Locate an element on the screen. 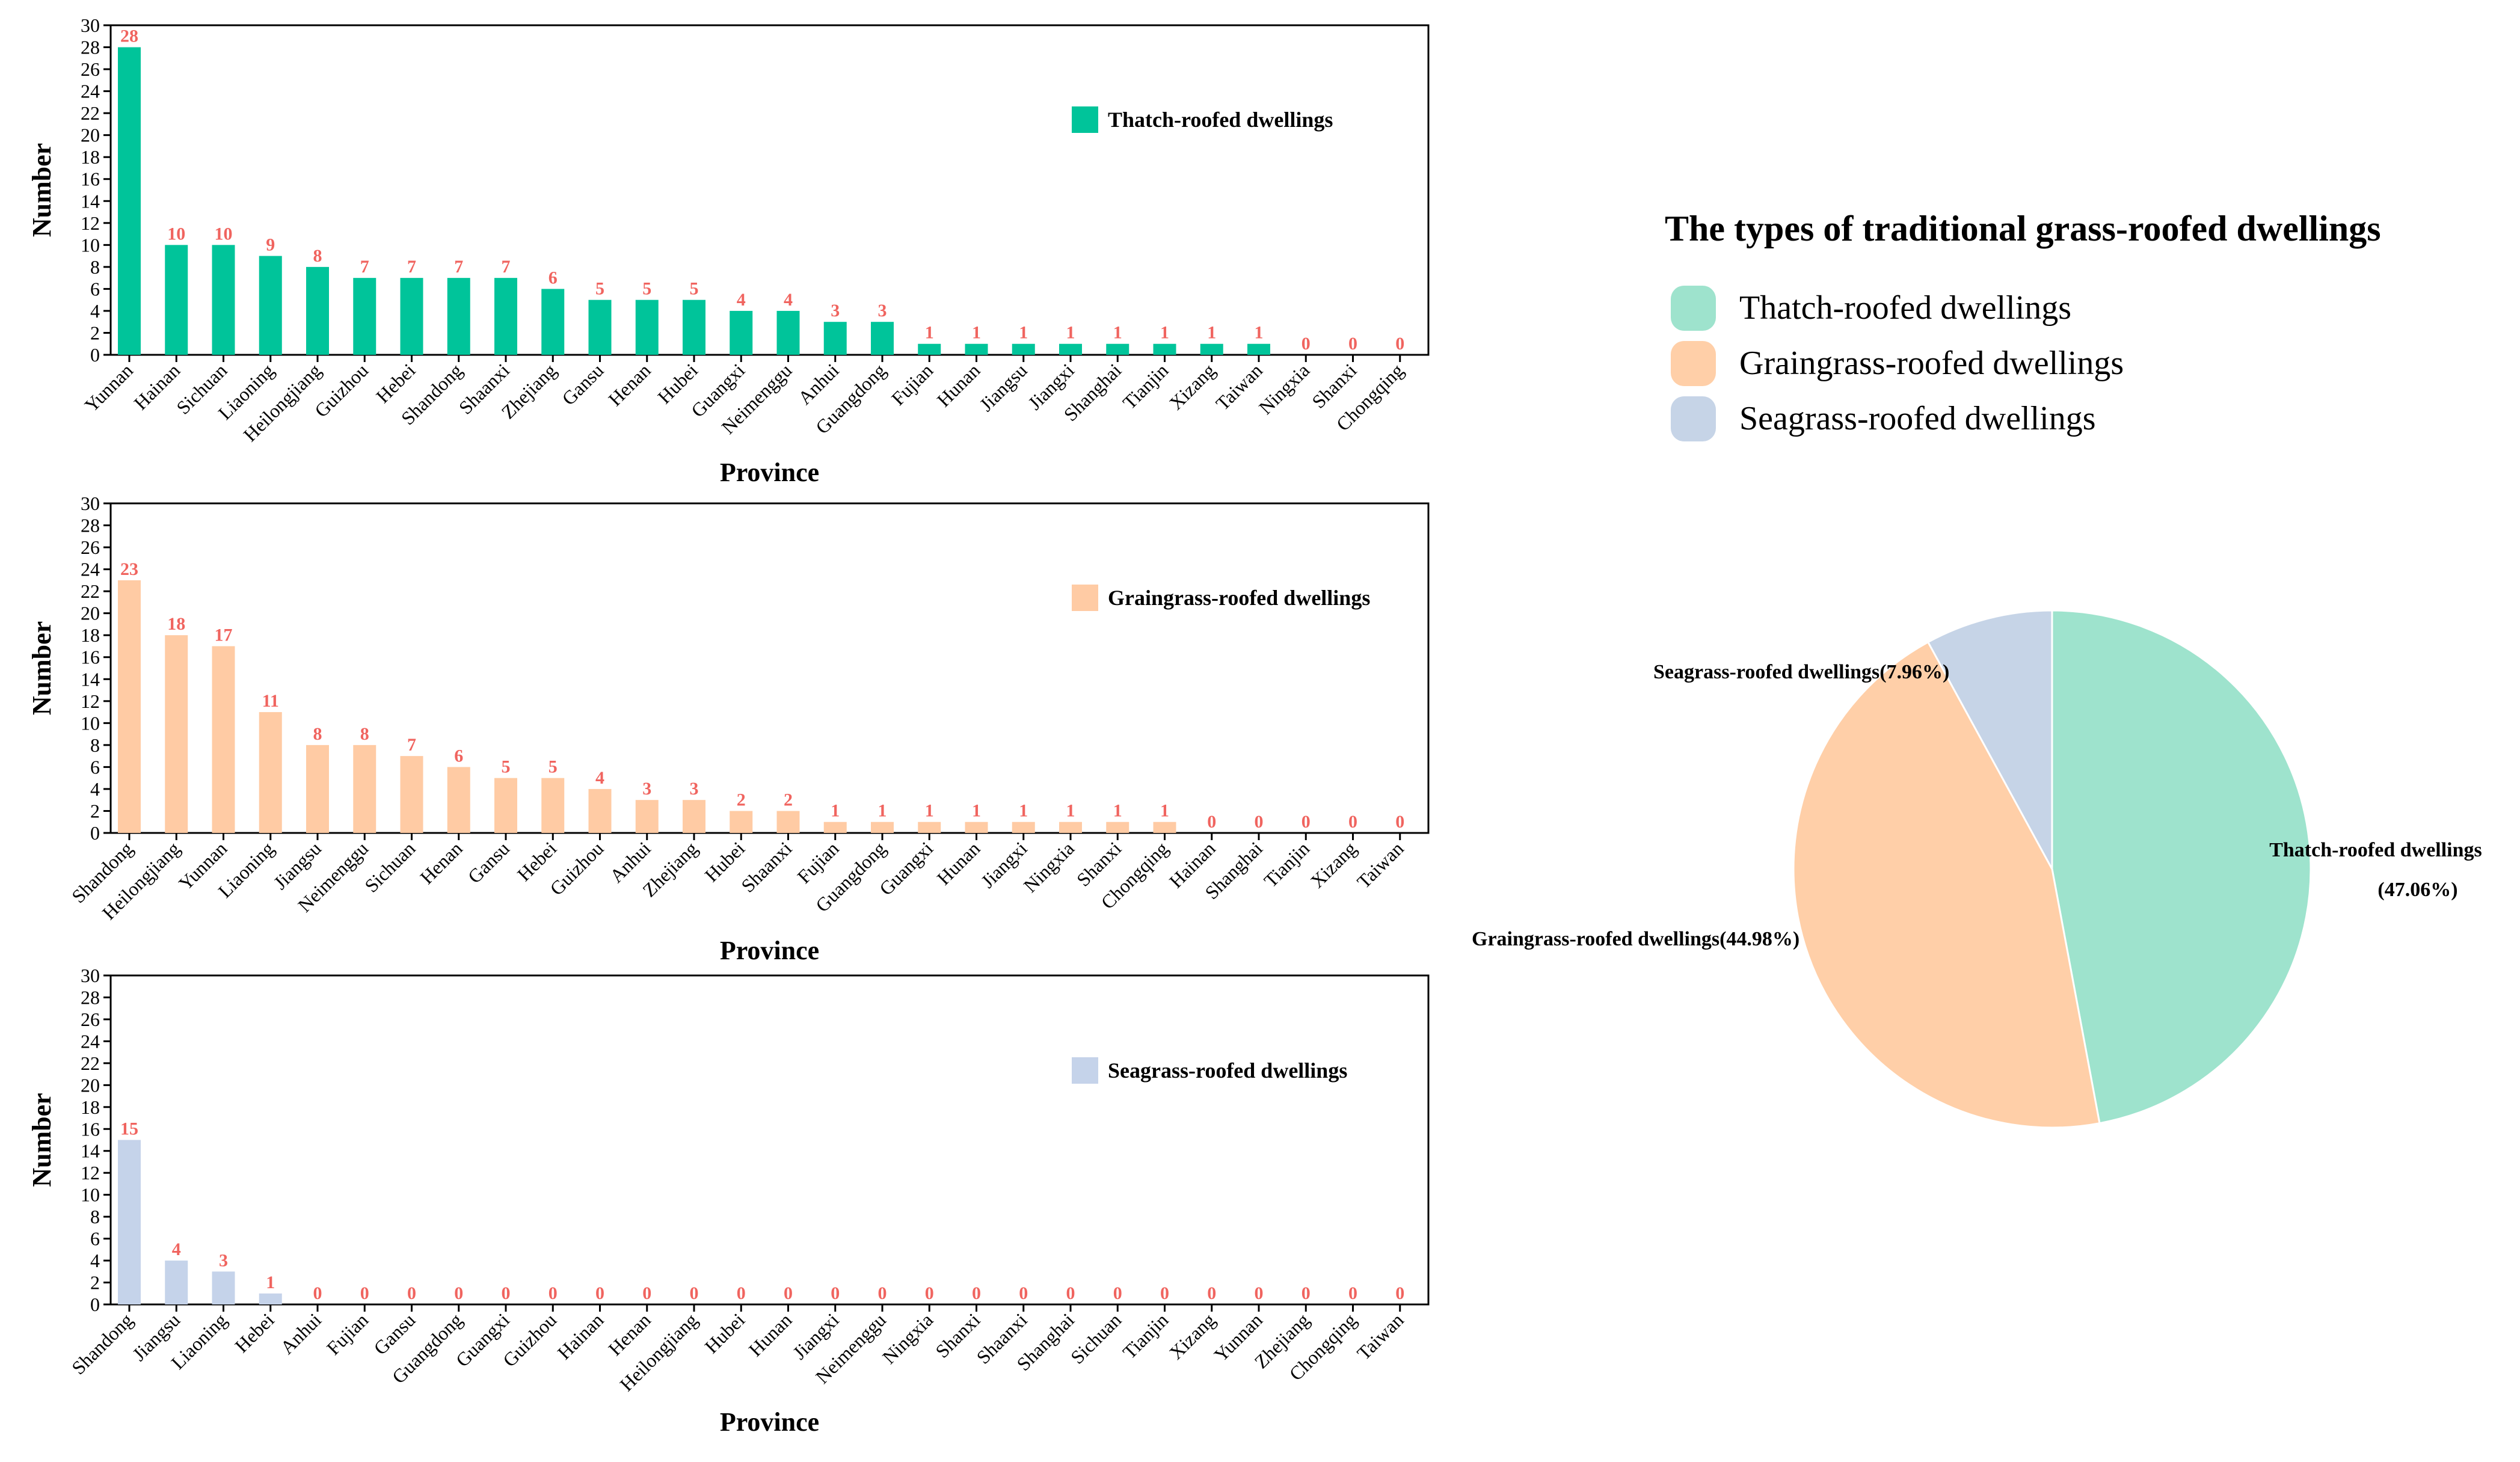  data-label: 15 is located at coordinates (129, 1129).